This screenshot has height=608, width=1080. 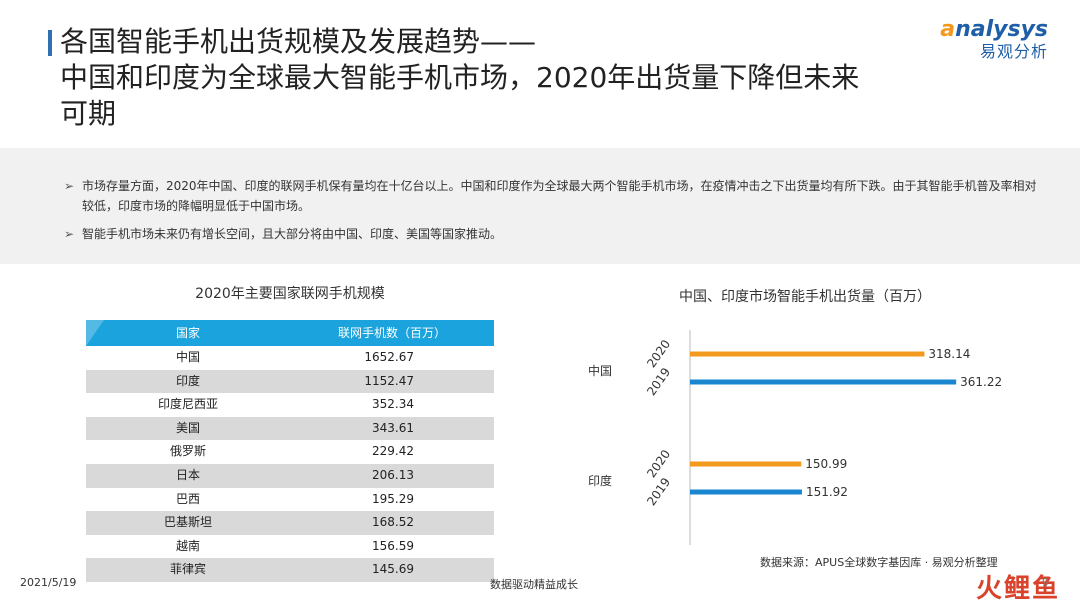 I want to click on table-row: 巴基斯坦 168.52, so click(x=290, y=523).